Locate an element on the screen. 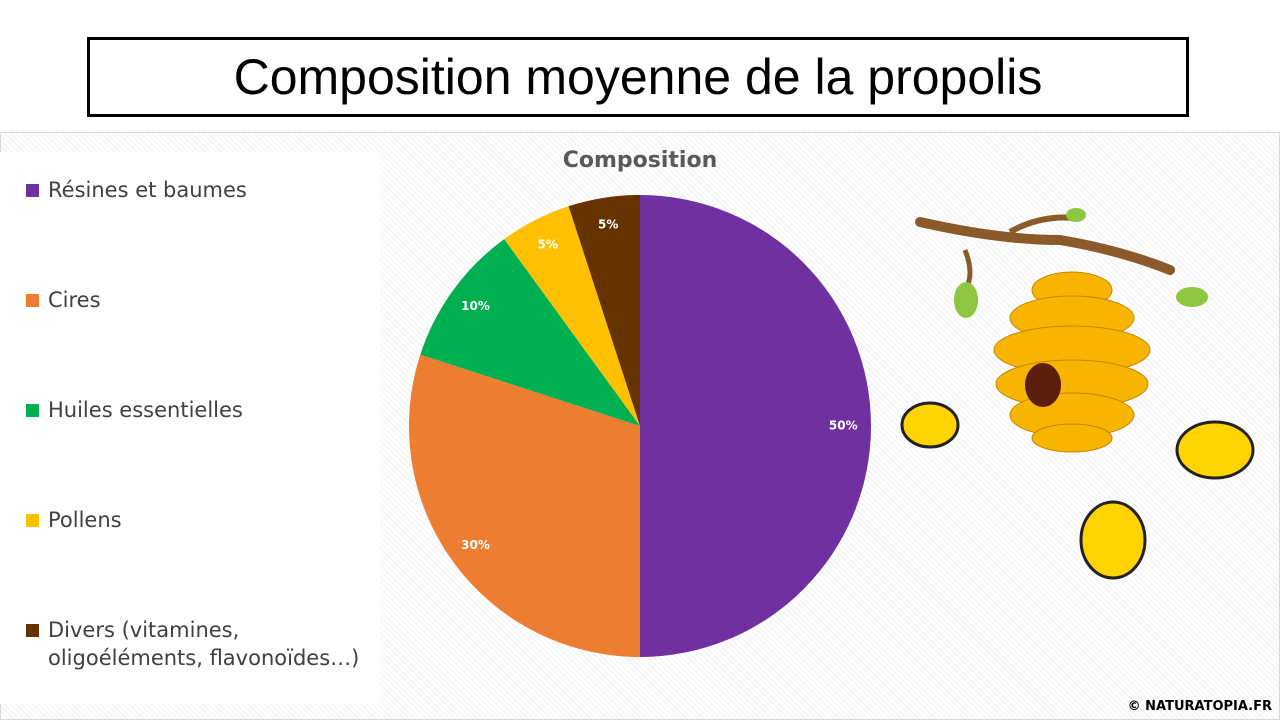  legend-item: Huiles essentielles is located at coordinates (201, 410).